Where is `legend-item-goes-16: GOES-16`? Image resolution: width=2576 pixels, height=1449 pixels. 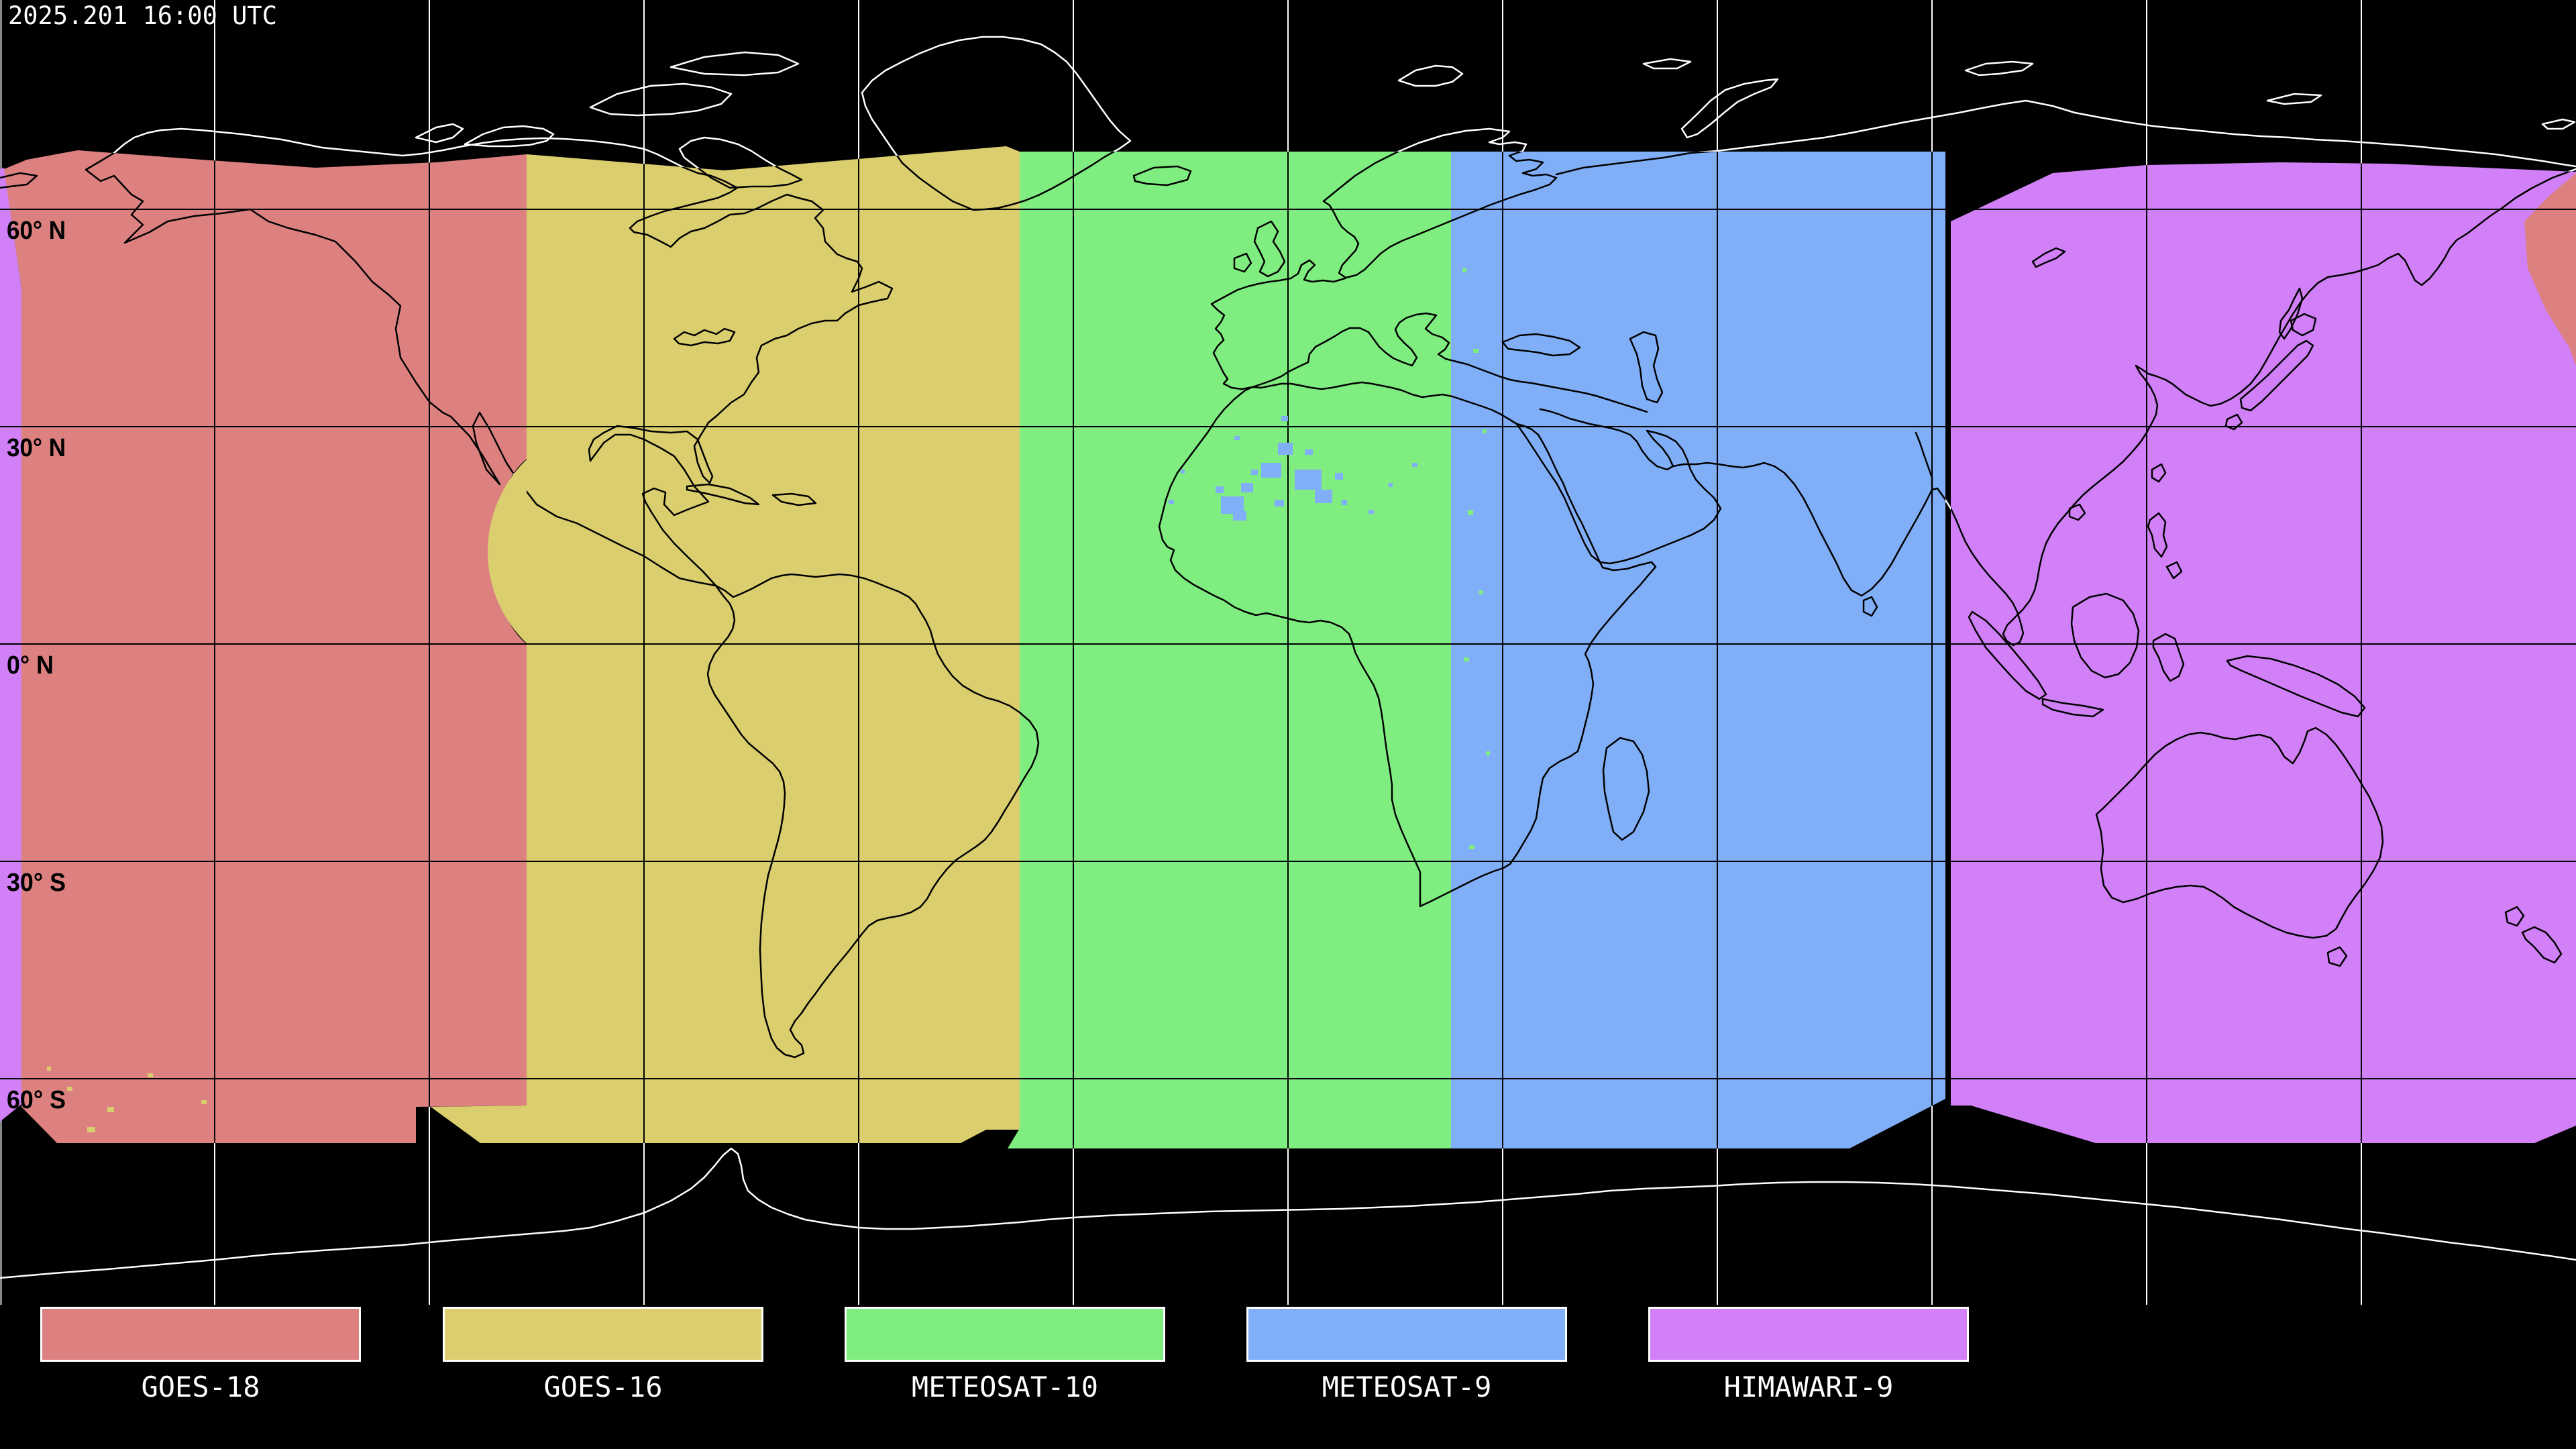
legend-item-goes-16: GOES-16 is located at coordinates (603, 1354).